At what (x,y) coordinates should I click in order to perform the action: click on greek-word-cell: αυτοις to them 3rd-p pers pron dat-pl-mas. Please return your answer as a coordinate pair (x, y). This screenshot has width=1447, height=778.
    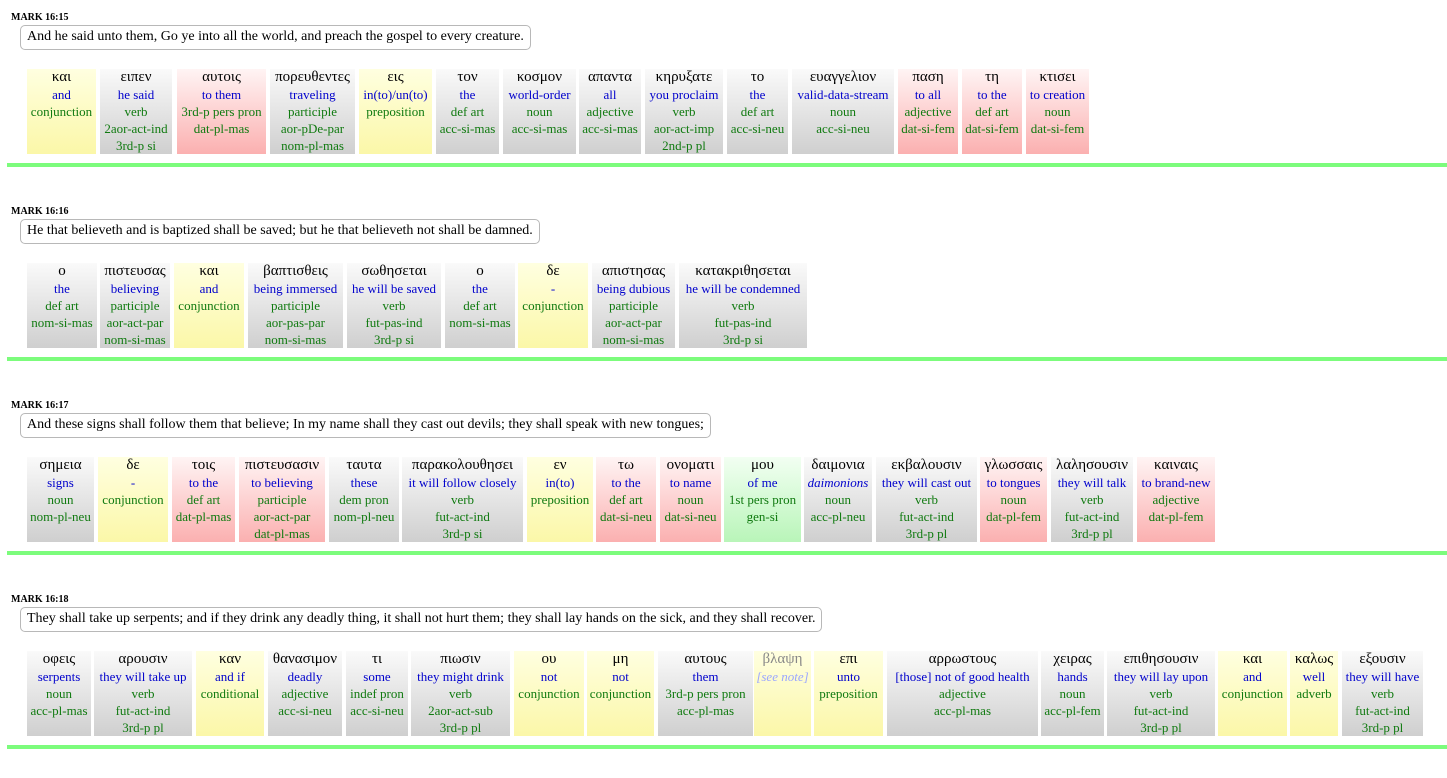
    Looking at the image, I should click on (221, 111).